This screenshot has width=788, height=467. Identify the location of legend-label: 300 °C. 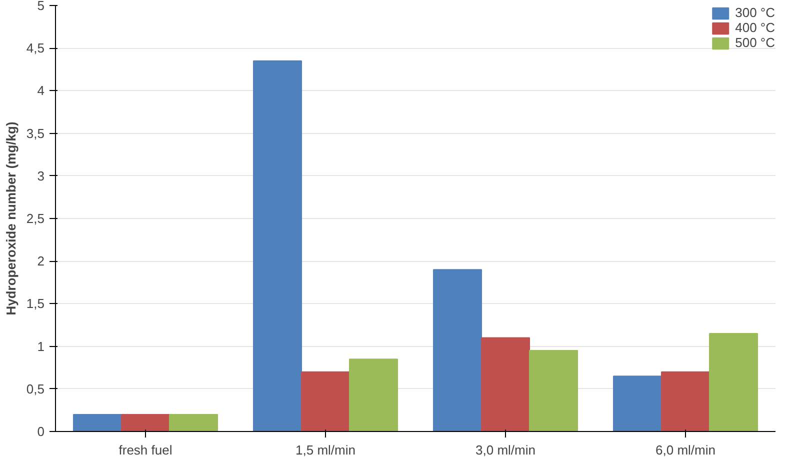
(755, 12).